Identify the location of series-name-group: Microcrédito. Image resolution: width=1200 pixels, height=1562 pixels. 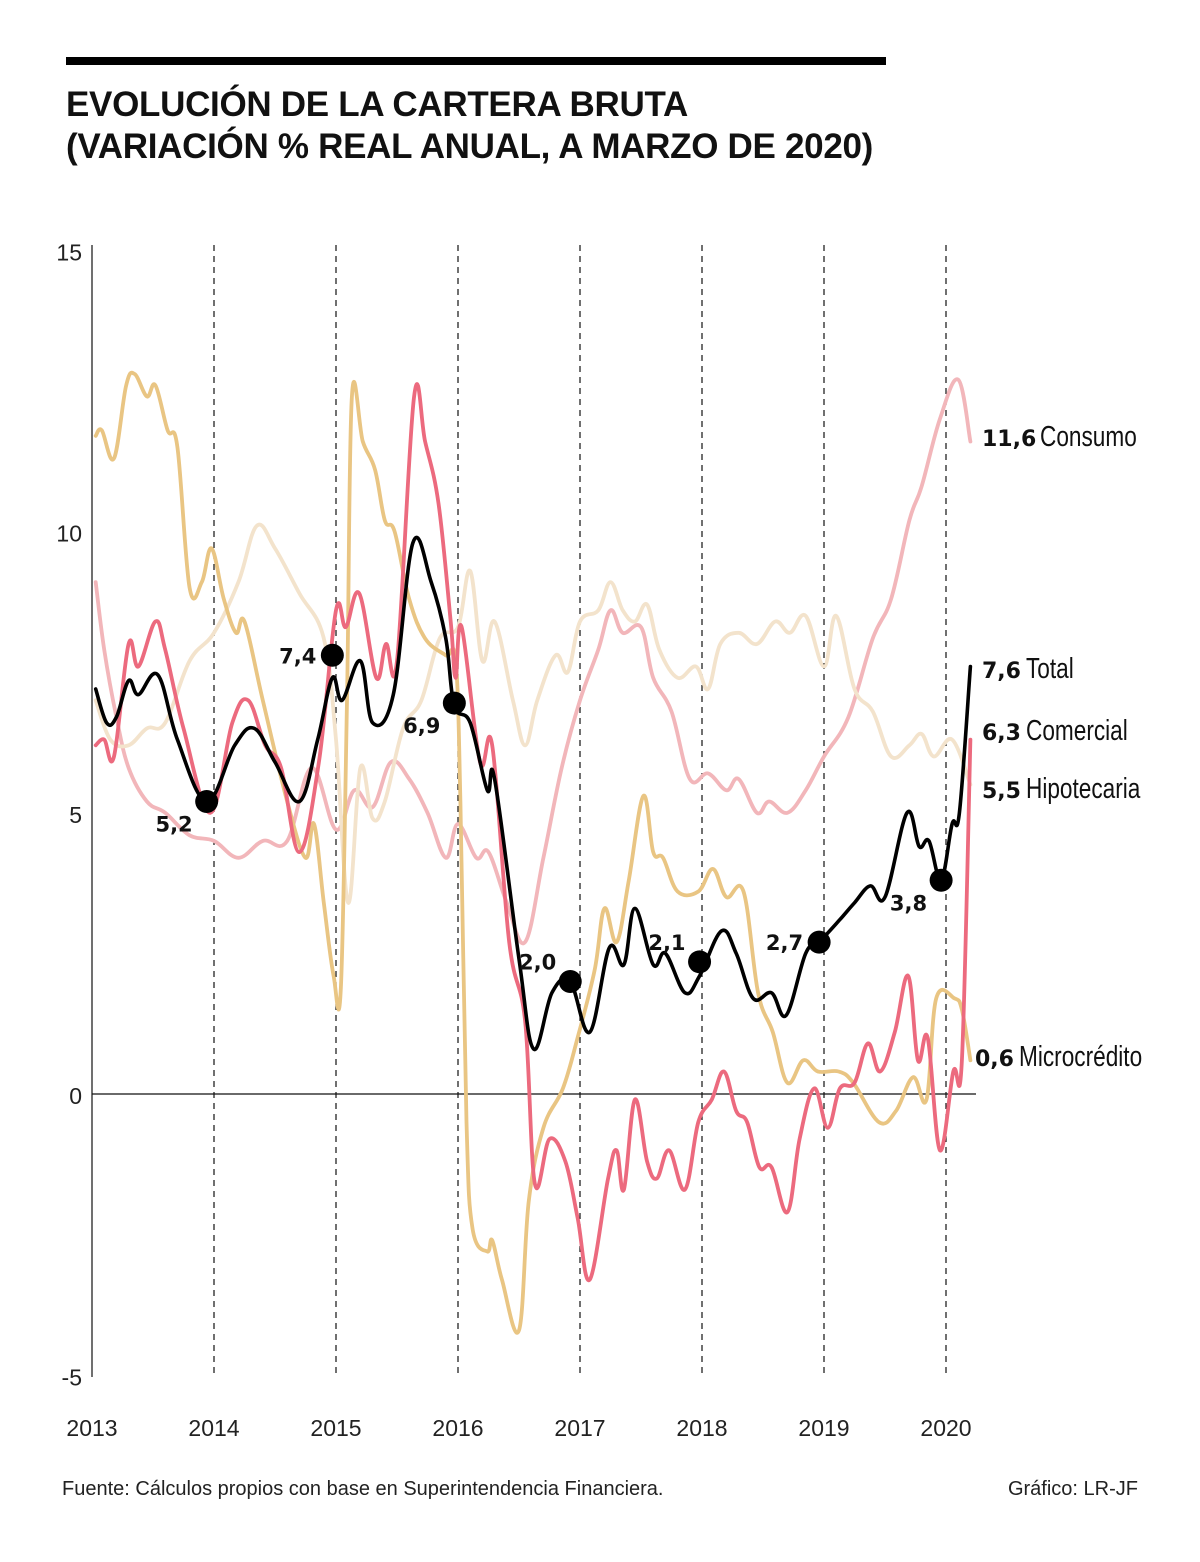
(1080, 1055).